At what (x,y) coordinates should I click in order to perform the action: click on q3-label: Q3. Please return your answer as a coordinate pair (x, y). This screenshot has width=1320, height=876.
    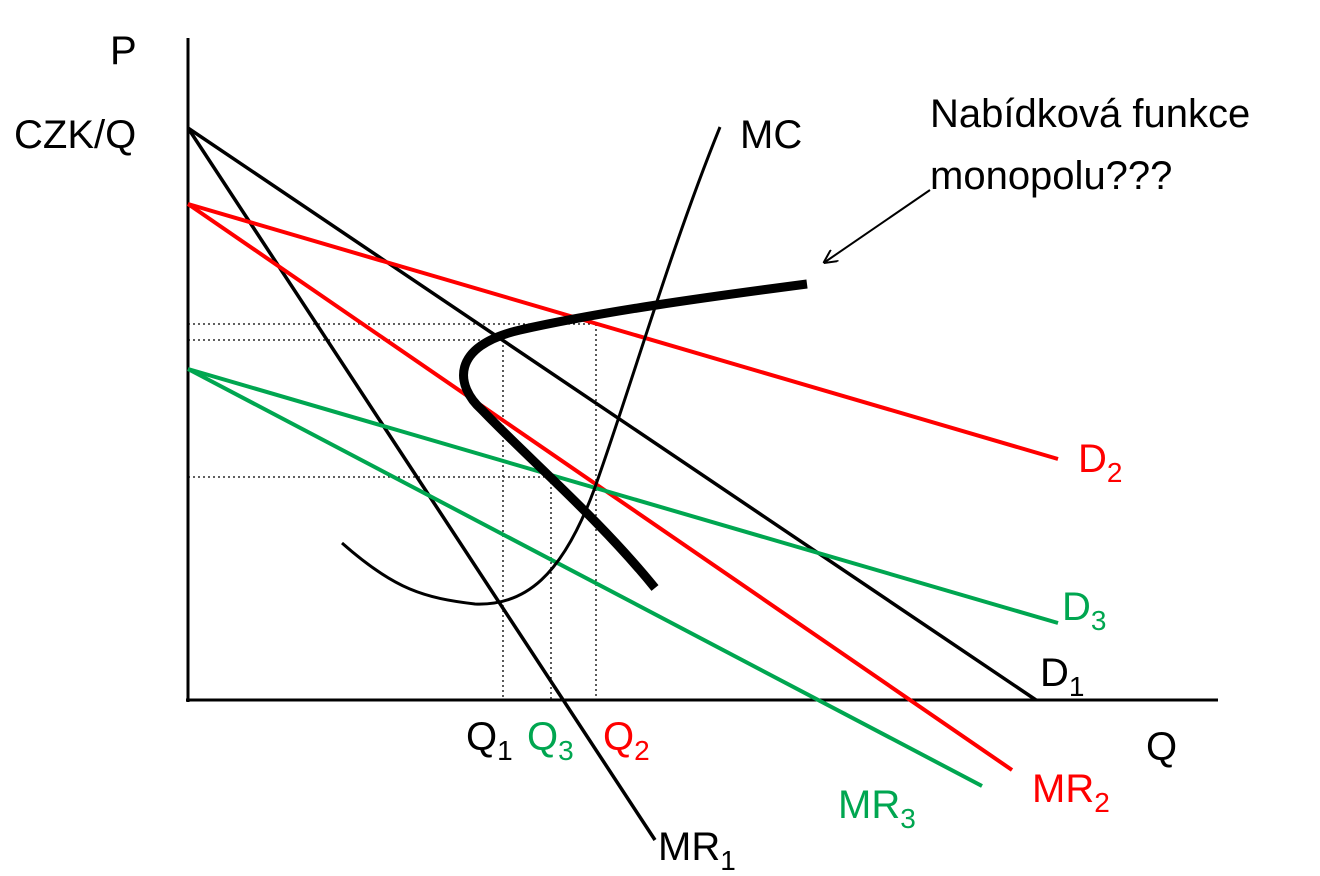
    Looking at the image, I should click on (550, 740).